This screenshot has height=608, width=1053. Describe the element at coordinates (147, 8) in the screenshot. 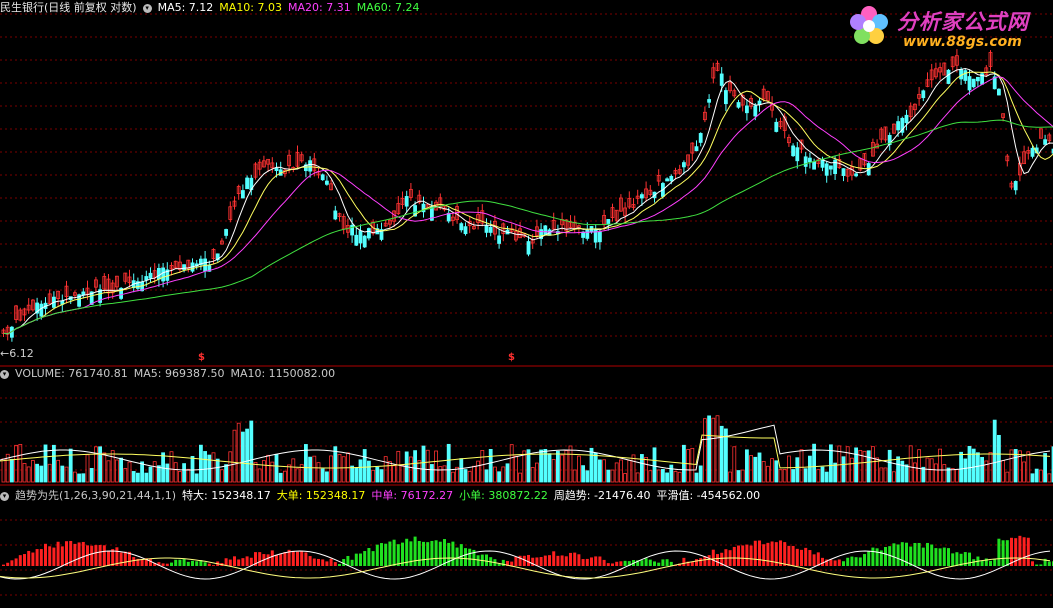

I see `settings-icon: ▾` at that location.